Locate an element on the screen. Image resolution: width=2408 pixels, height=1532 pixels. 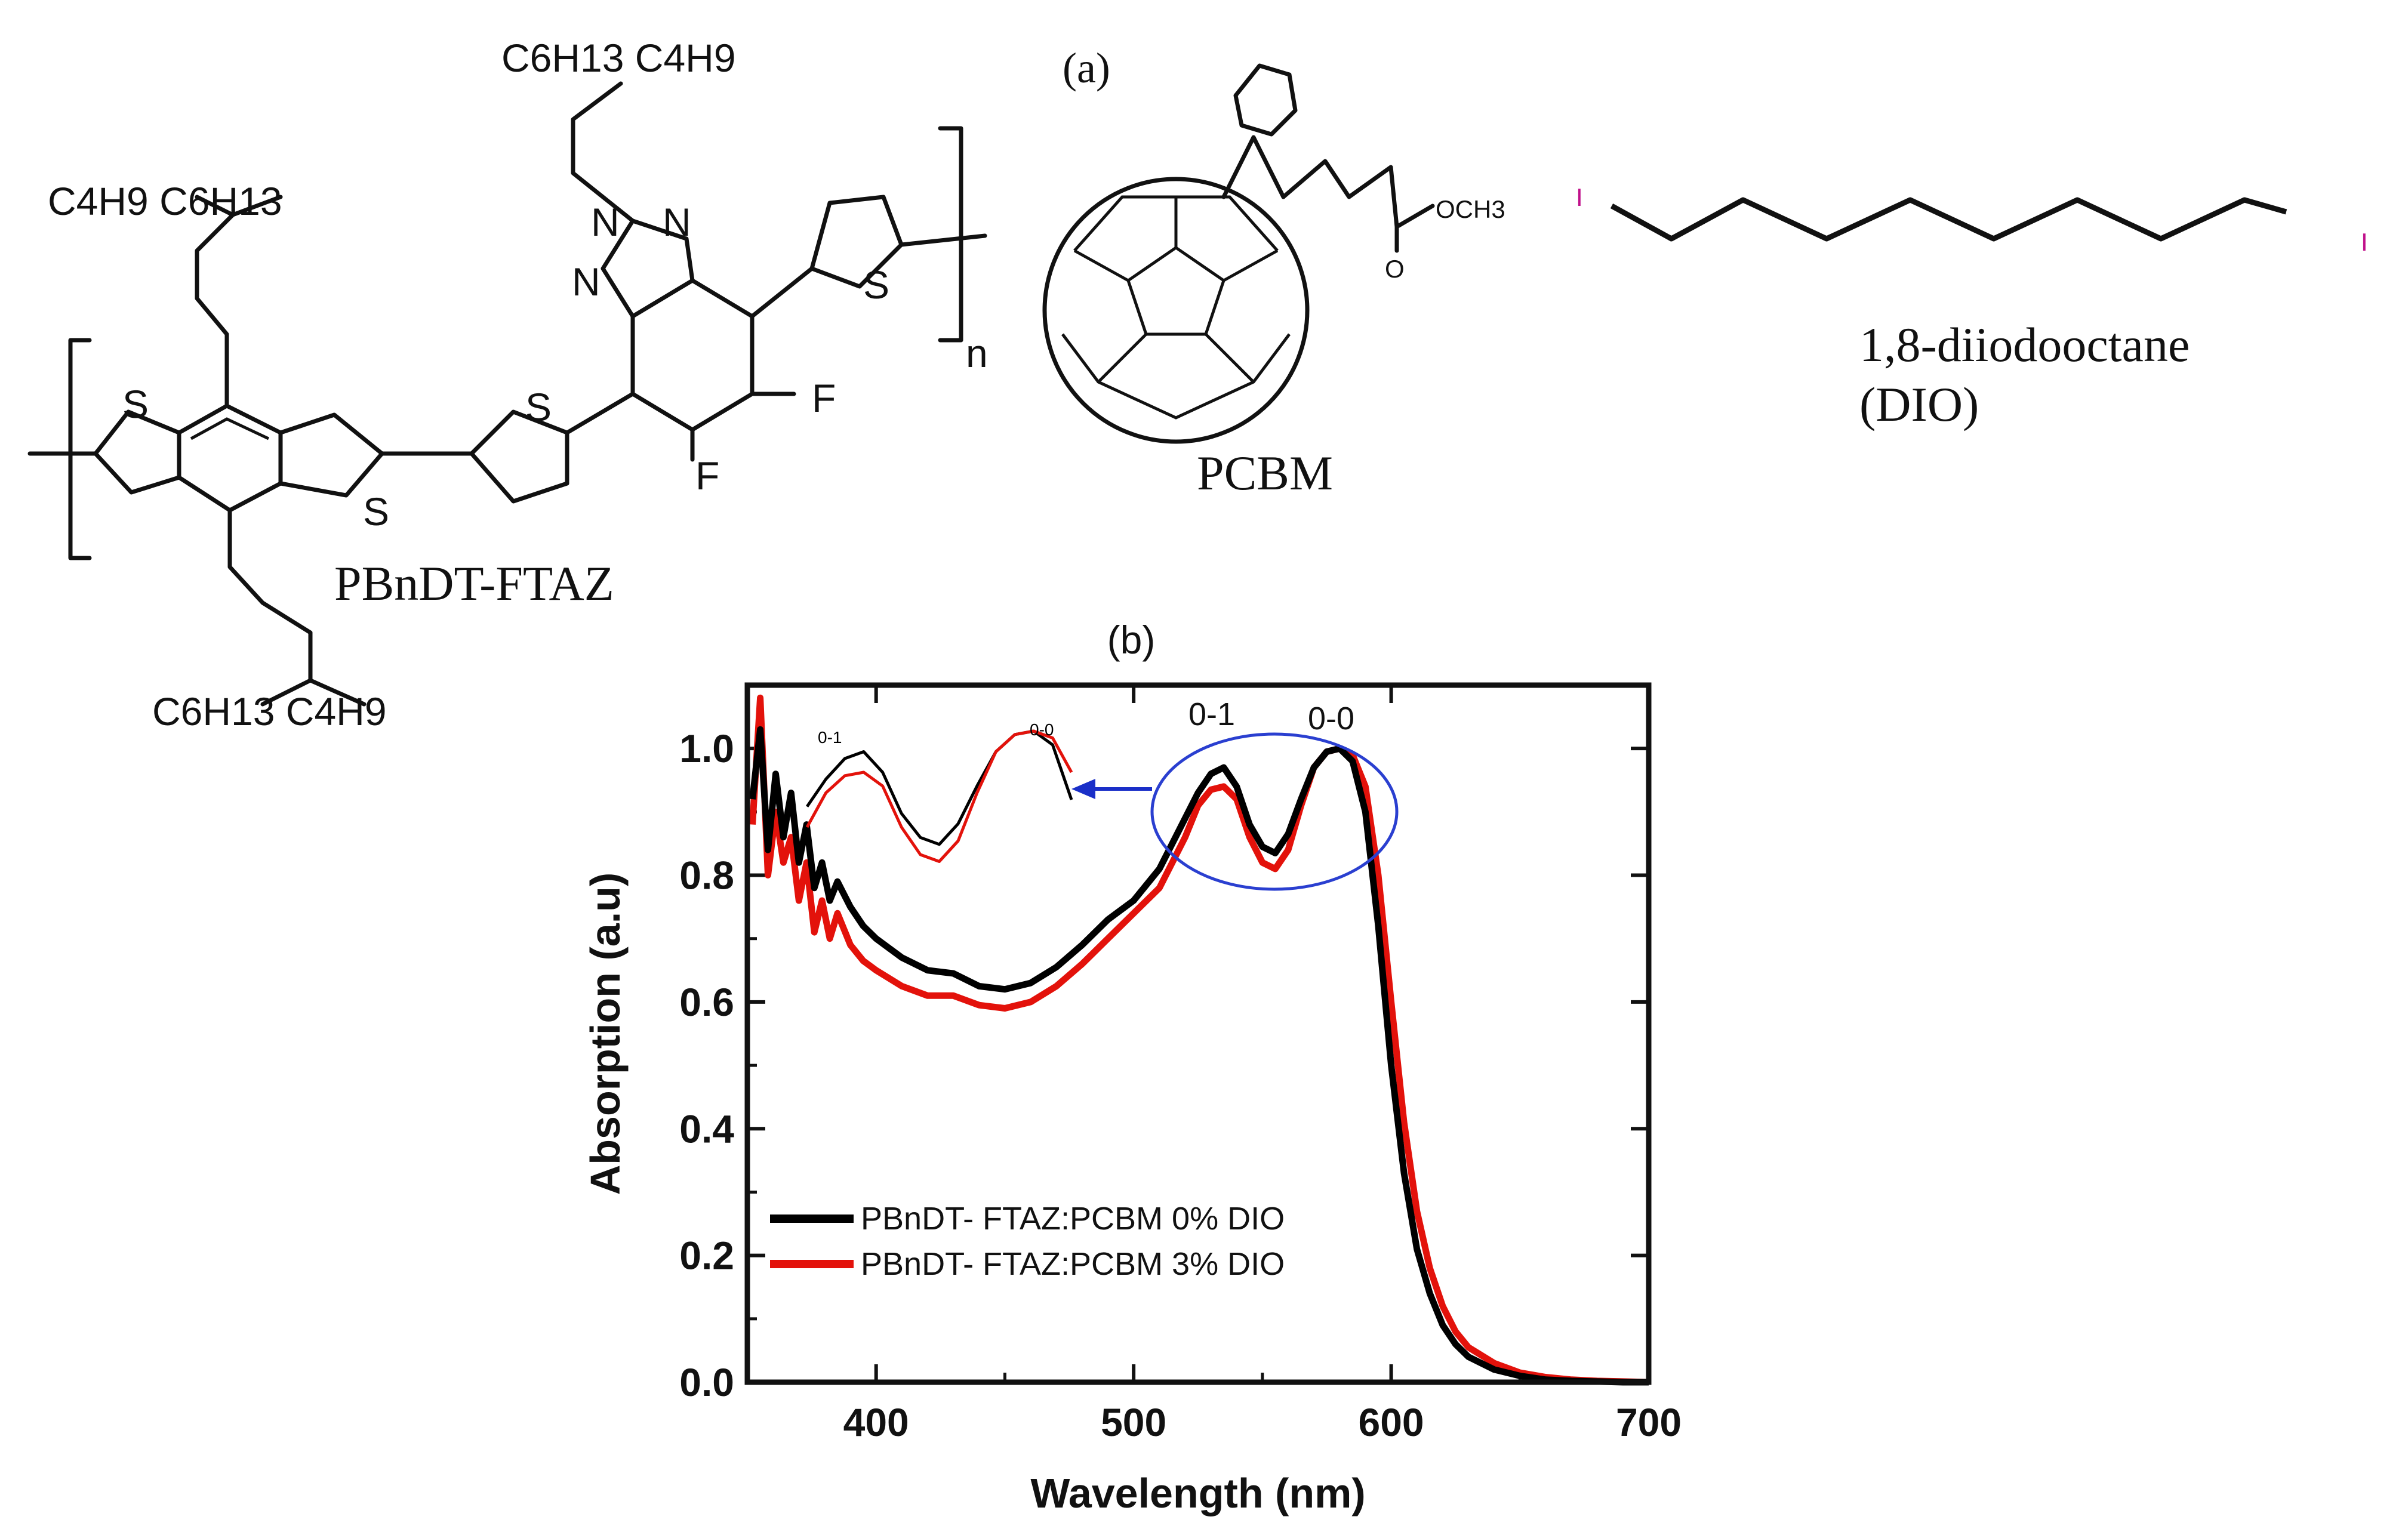
ester-group-label: OCH3 is located at coordinates (1470, 209).